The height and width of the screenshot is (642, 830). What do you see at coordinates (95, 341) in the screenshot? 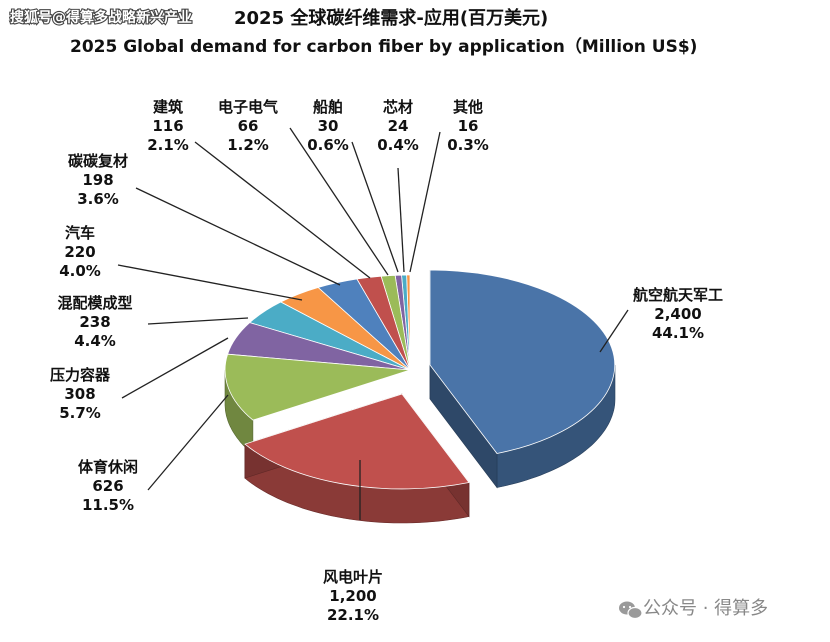
I see `label-percent: 4.4%` at bounding box center [95, 341].